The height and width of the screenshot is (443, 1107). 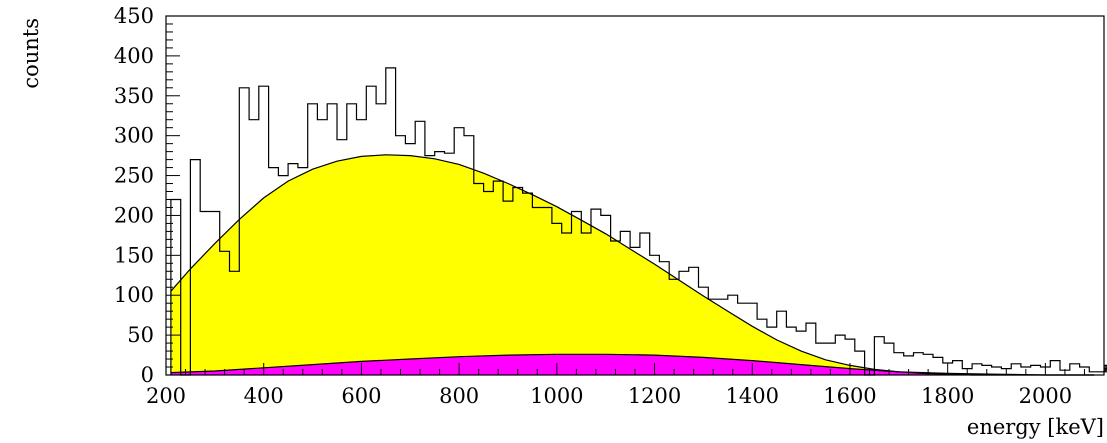 What do you see at coordinates (134, 215) in the screenshot?
I see `y-tick-label: 200` at bounding box center [134, 215].